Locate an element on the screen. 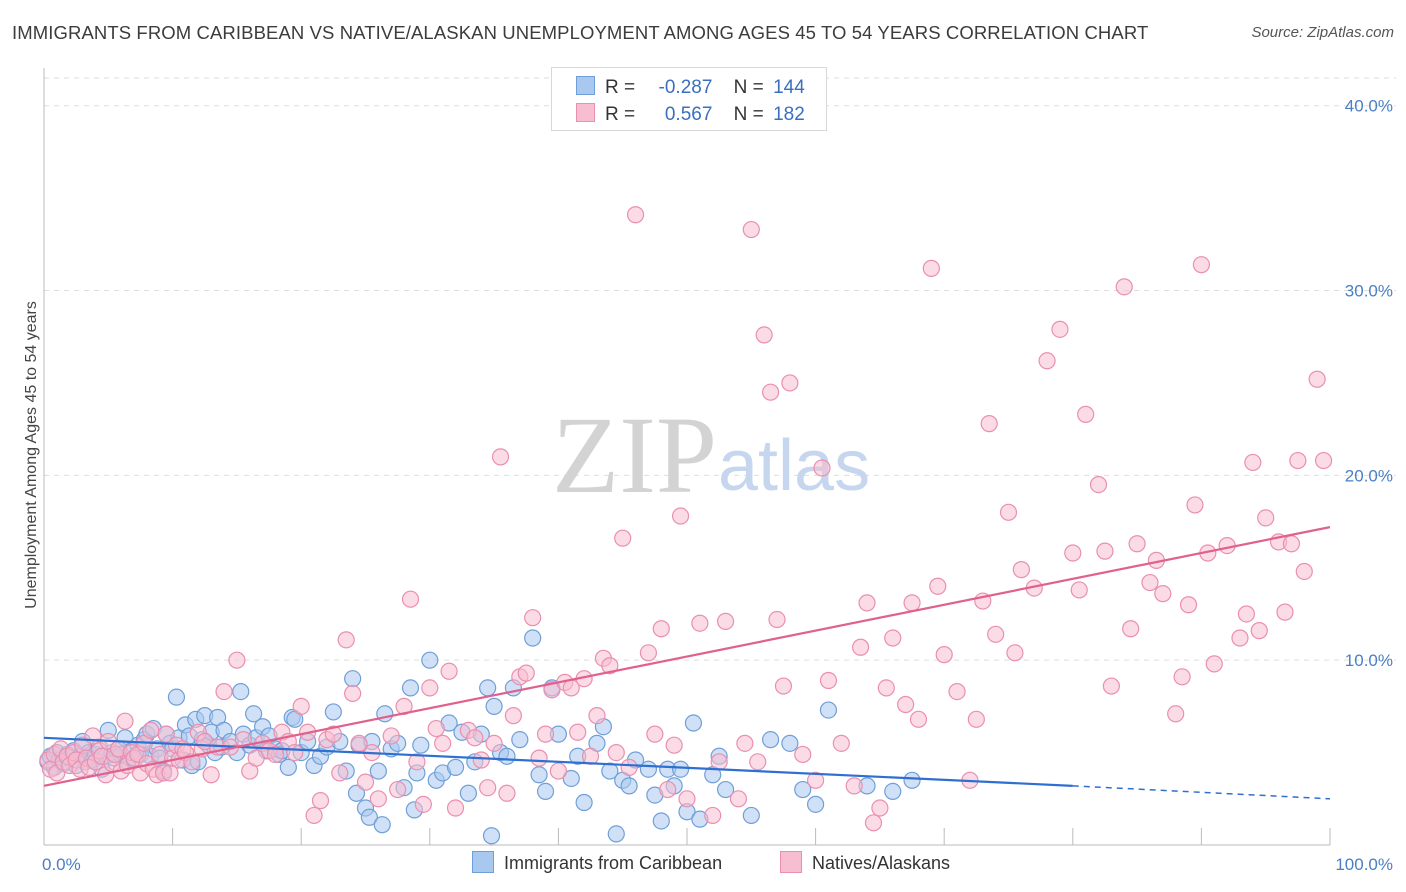 The height and width of the screenshot is (892, 1406). source-label: Source: ZipAtlas.com is located at coordinates (1322, 32).